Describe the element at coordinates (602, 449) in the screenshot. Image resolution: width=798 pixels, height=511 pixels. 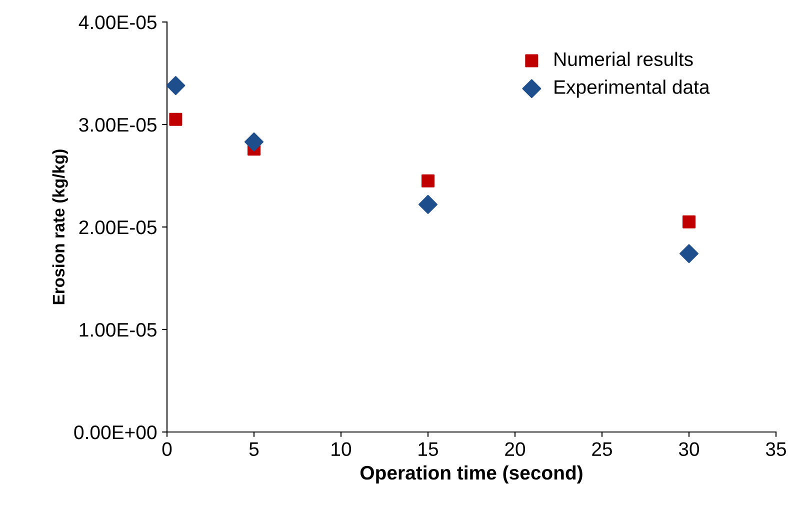
I see `x-tick-label: 25` at that location.